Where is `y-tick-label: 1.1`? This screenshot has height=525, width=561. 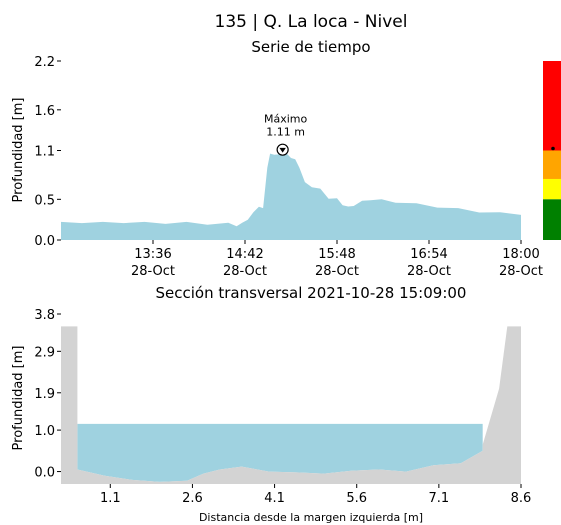 y-tick-label: 1.1 is located at coordinates (44, 152).